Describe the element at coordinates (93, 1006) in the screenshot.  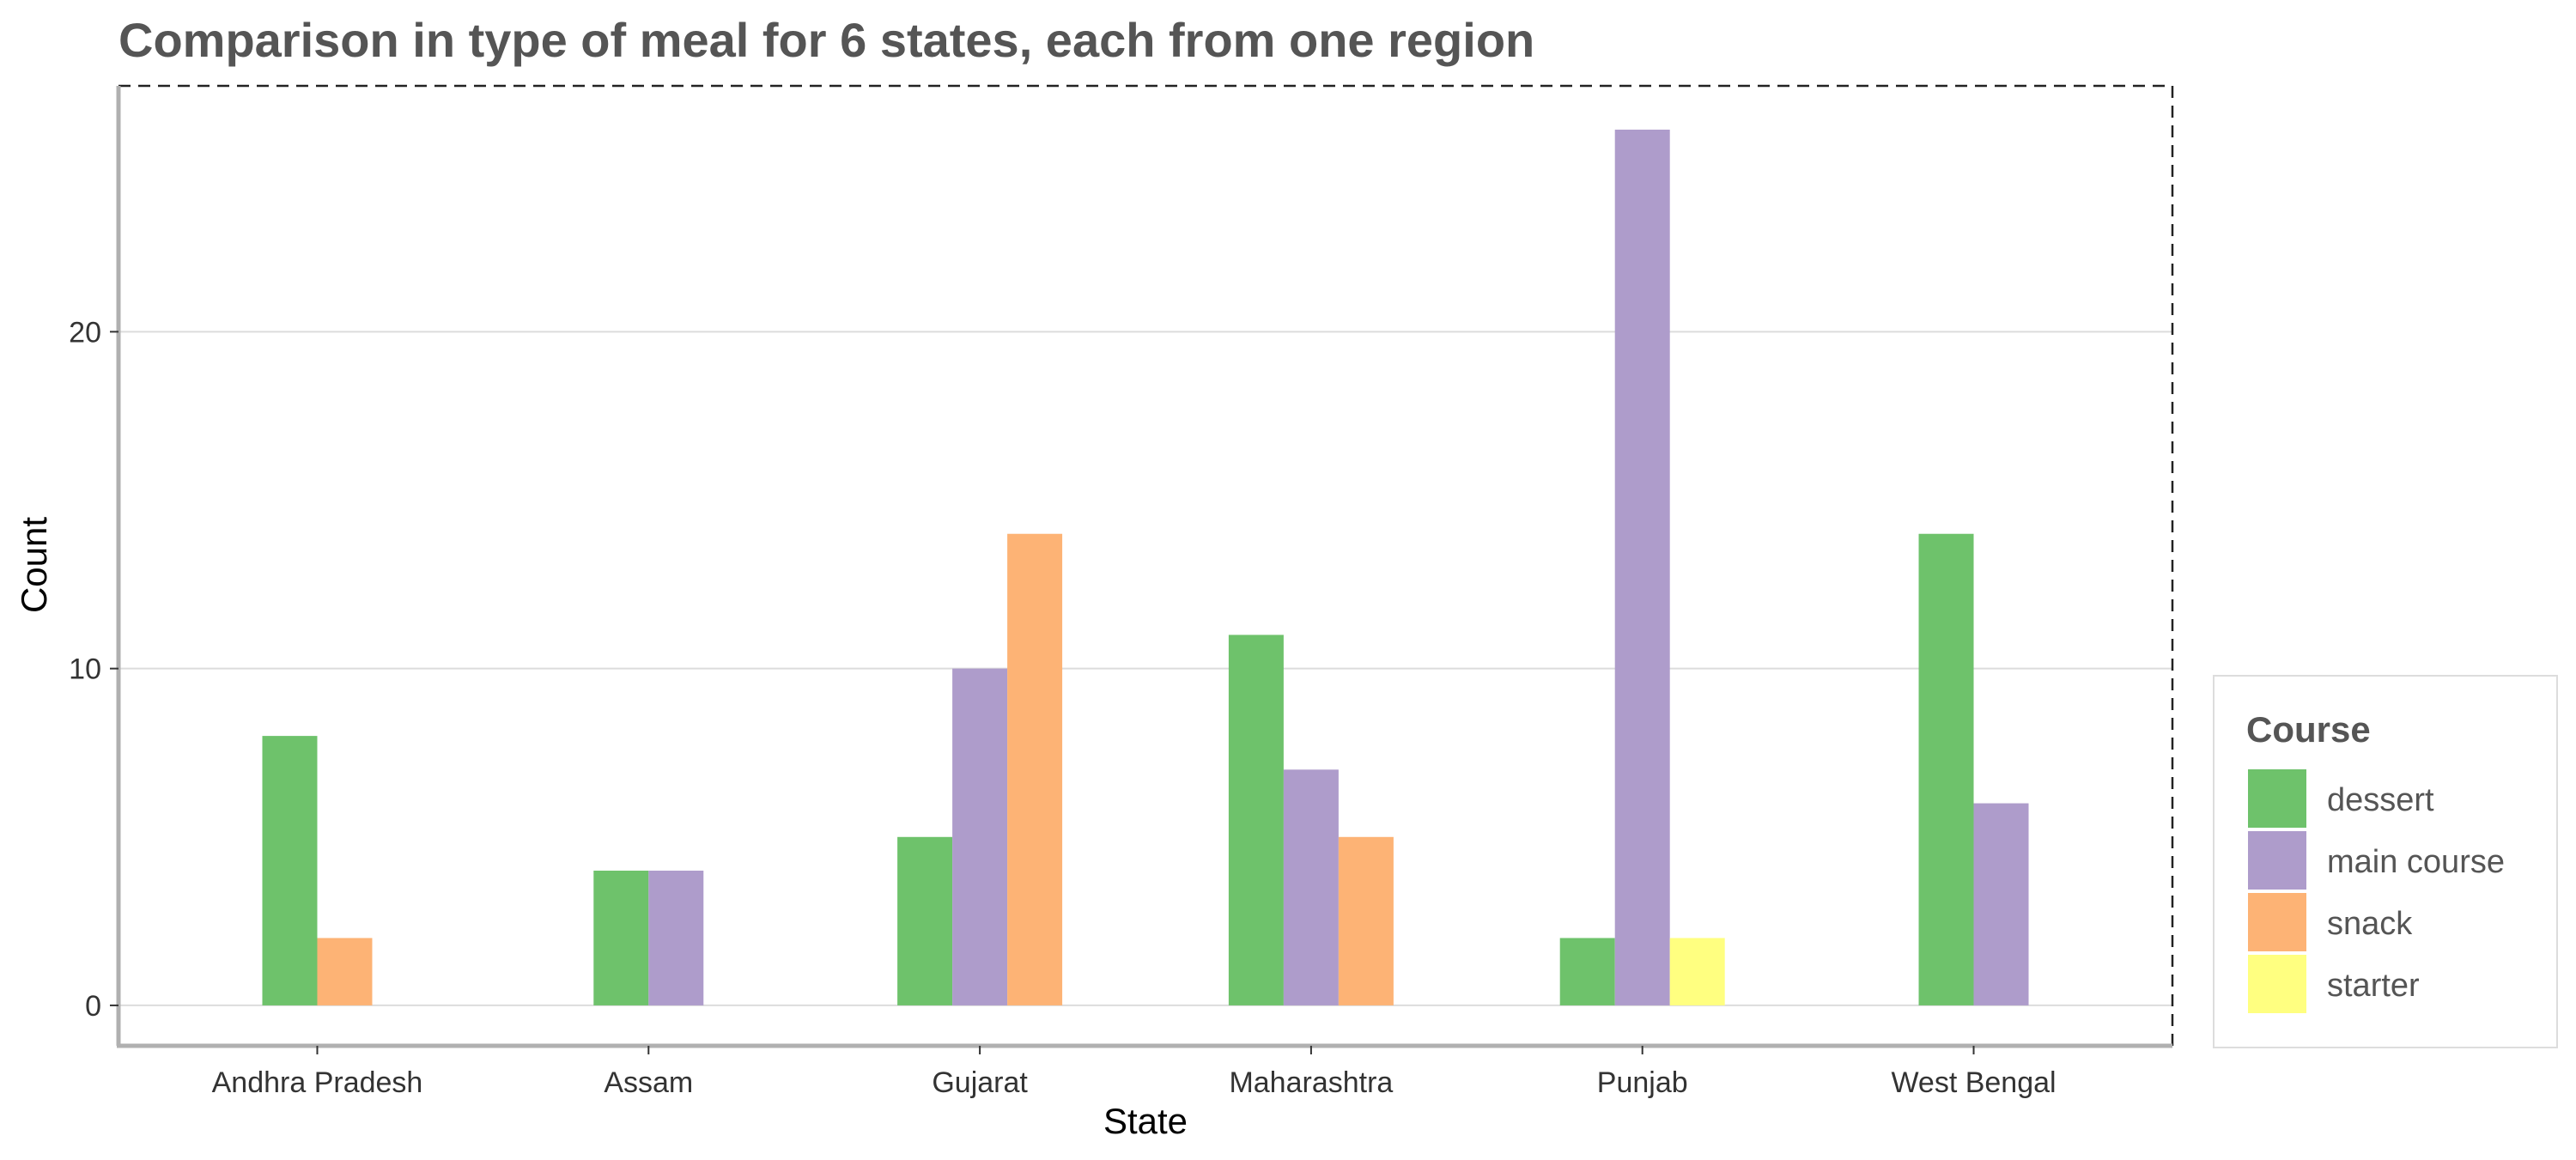
I see `y-tick-label: 0` at that location.